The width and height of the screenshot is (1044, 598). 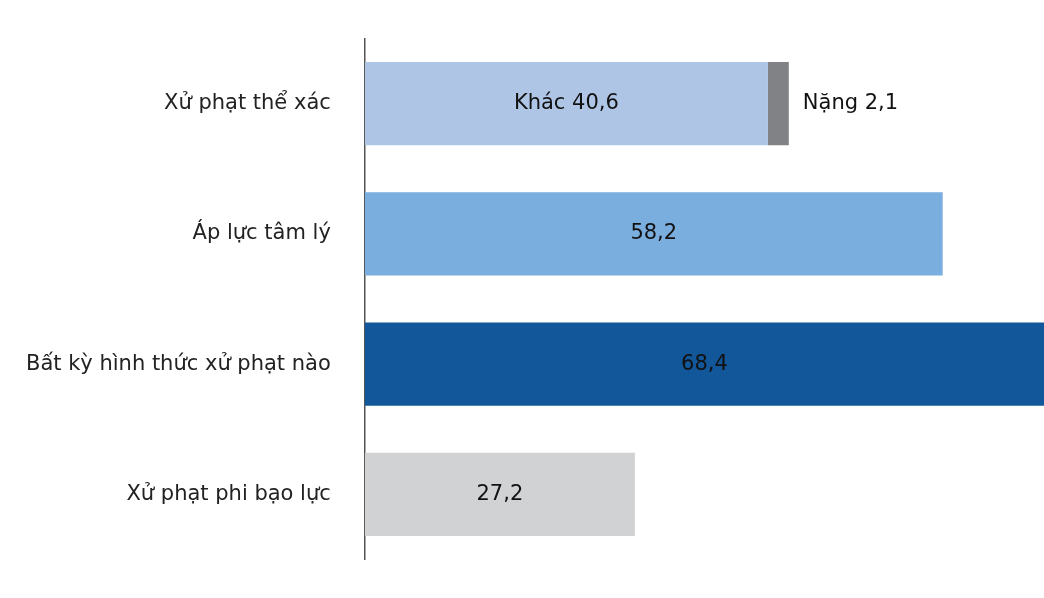 I want to click on data-label: Khác 40,6, so click(x=566, y=102).